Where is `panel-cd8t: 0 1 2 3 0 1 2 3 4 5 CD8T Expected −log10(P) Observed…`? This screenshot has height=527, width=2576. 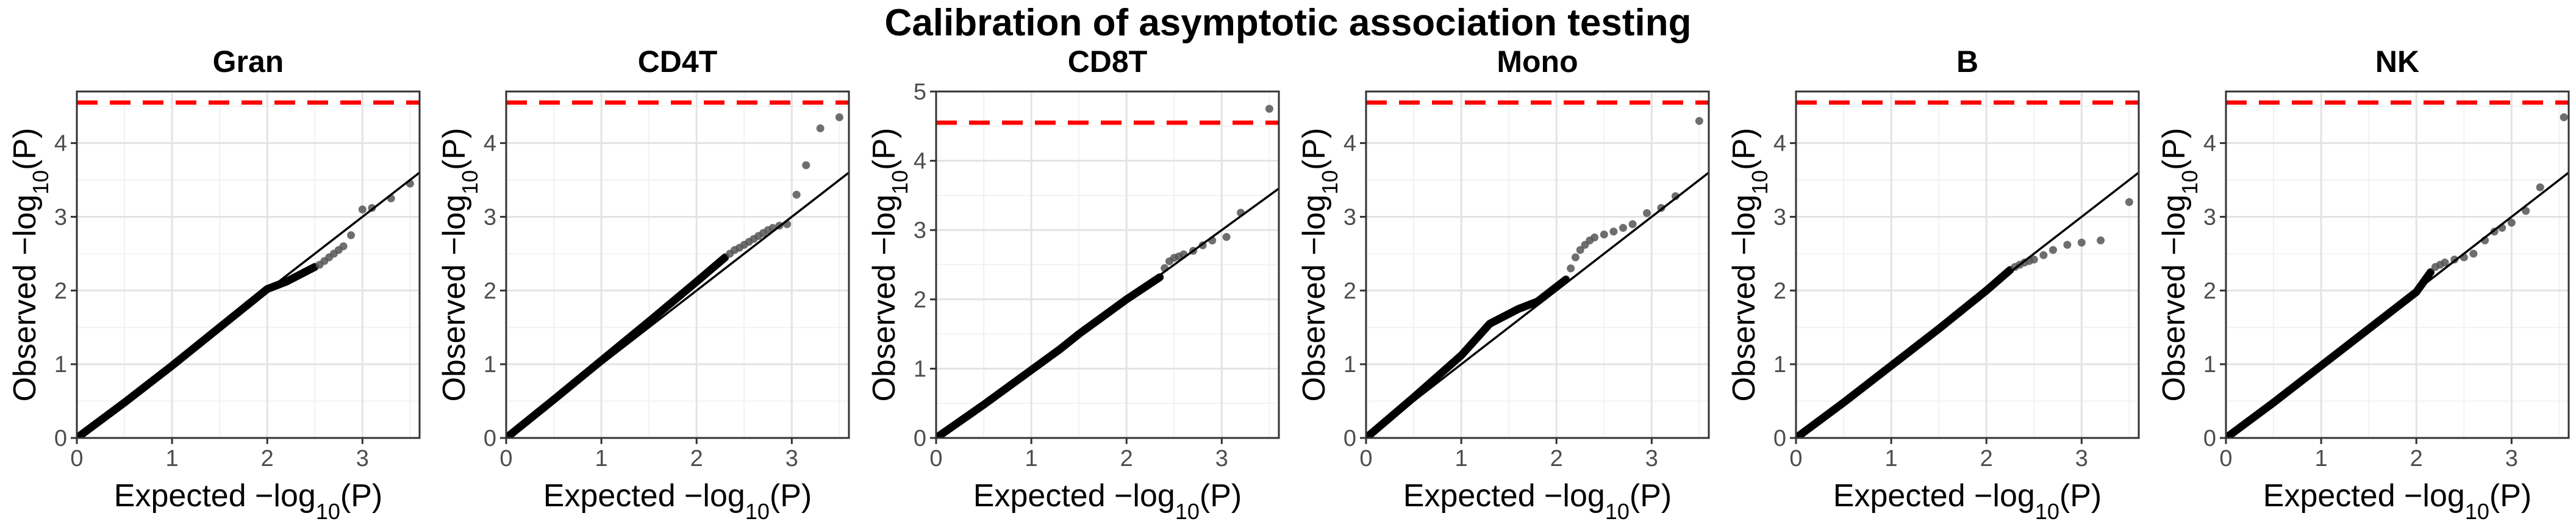
panel-cd8t: 0 1 2 3 0 1 2 3 4 5 CD8T Expected −log10(P) Observed… is located at coordinates (1073, 284).